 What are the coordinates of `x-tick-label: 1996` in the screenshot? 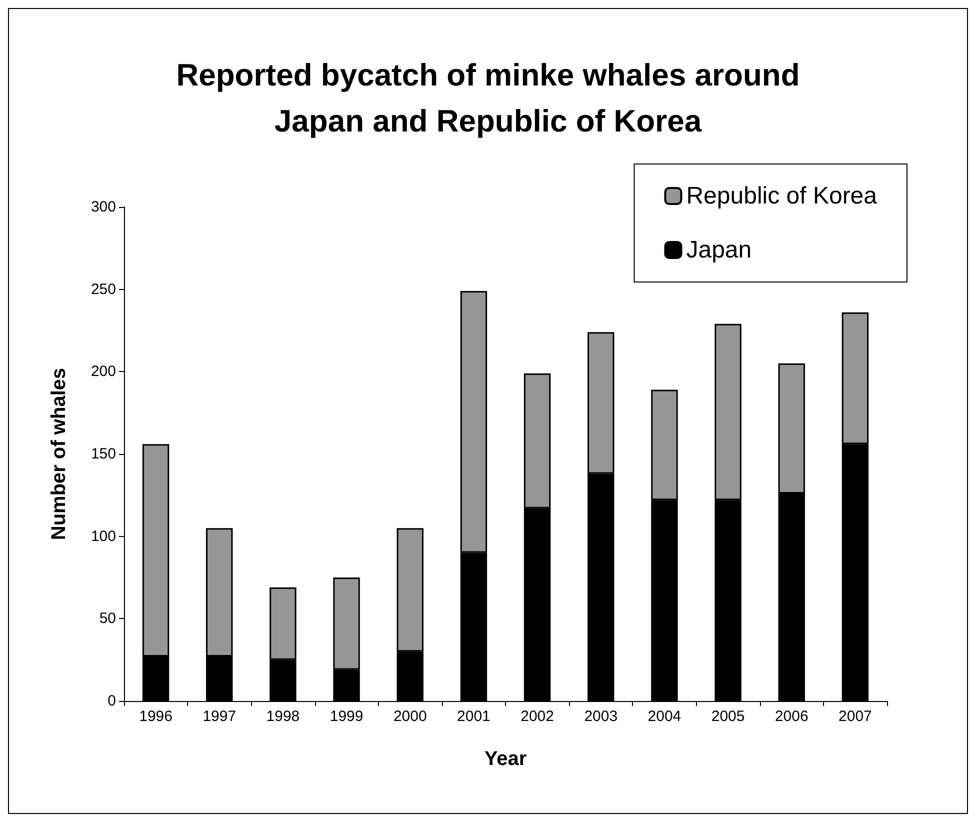 It's located at (155, 716).